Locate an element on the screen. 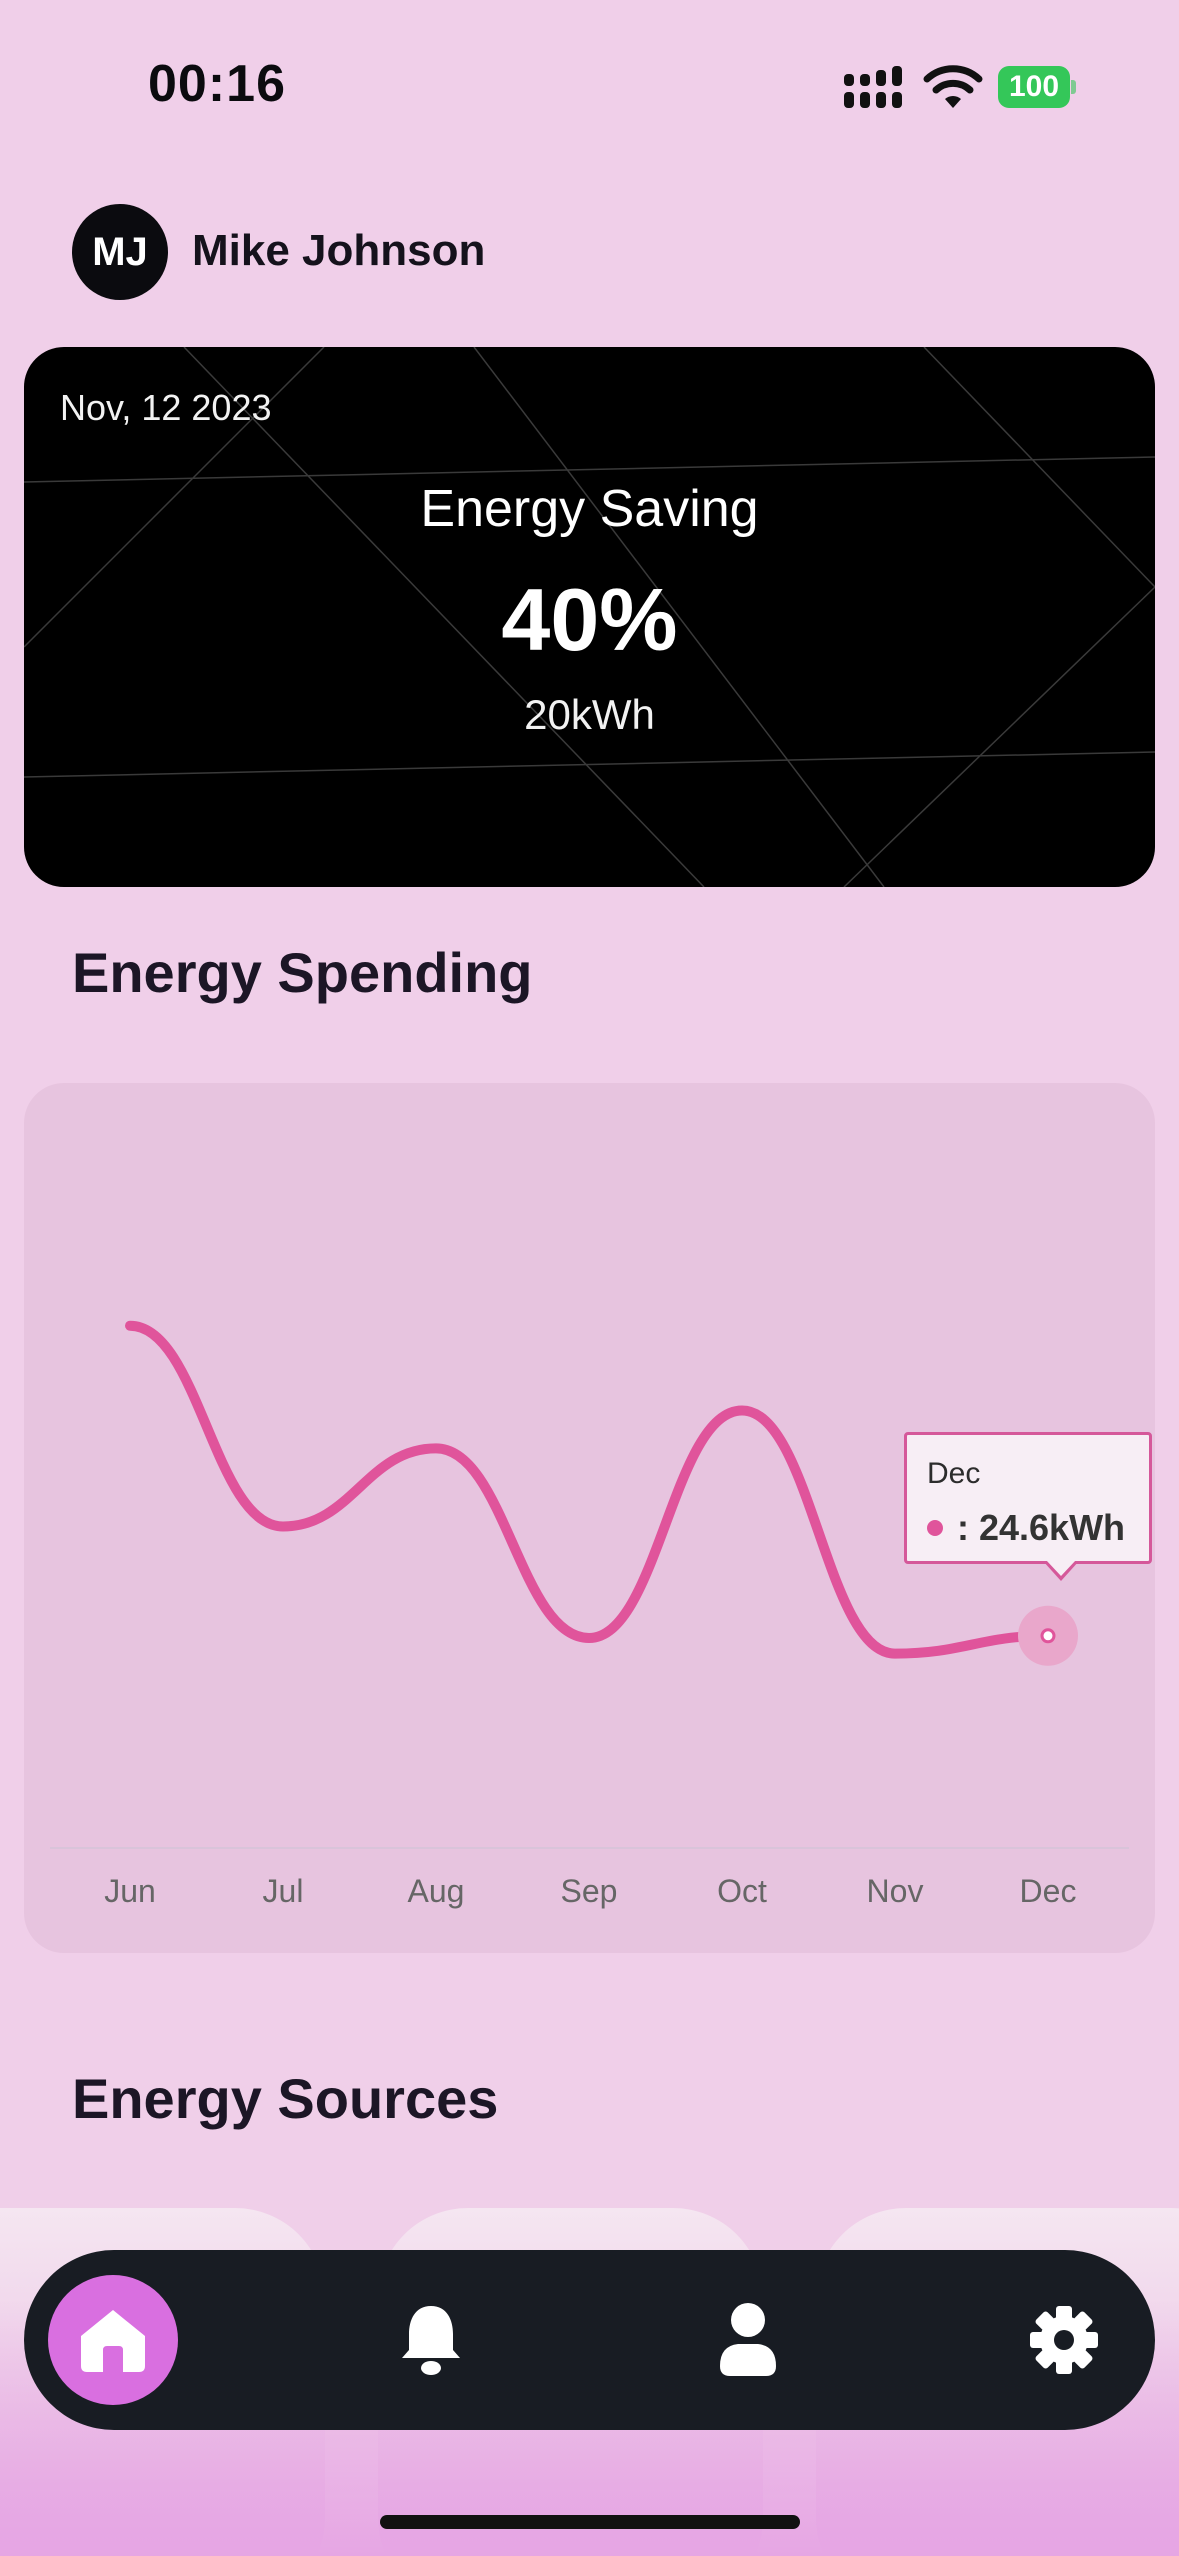 This screenshot has width=1179, height=2556. tooltip-series-dot is located at coordinates (935, 1528).